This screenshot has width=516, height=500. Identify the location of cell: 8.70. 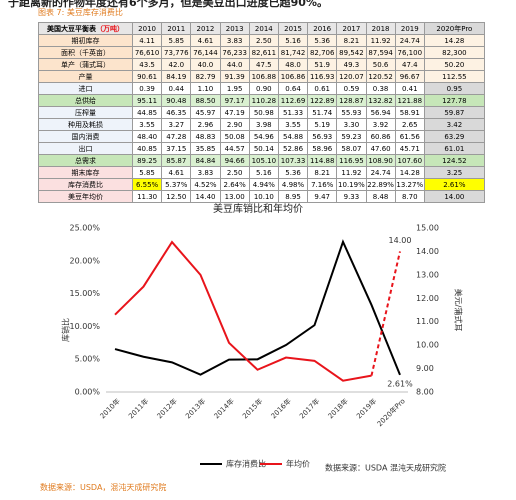
(409, 196).